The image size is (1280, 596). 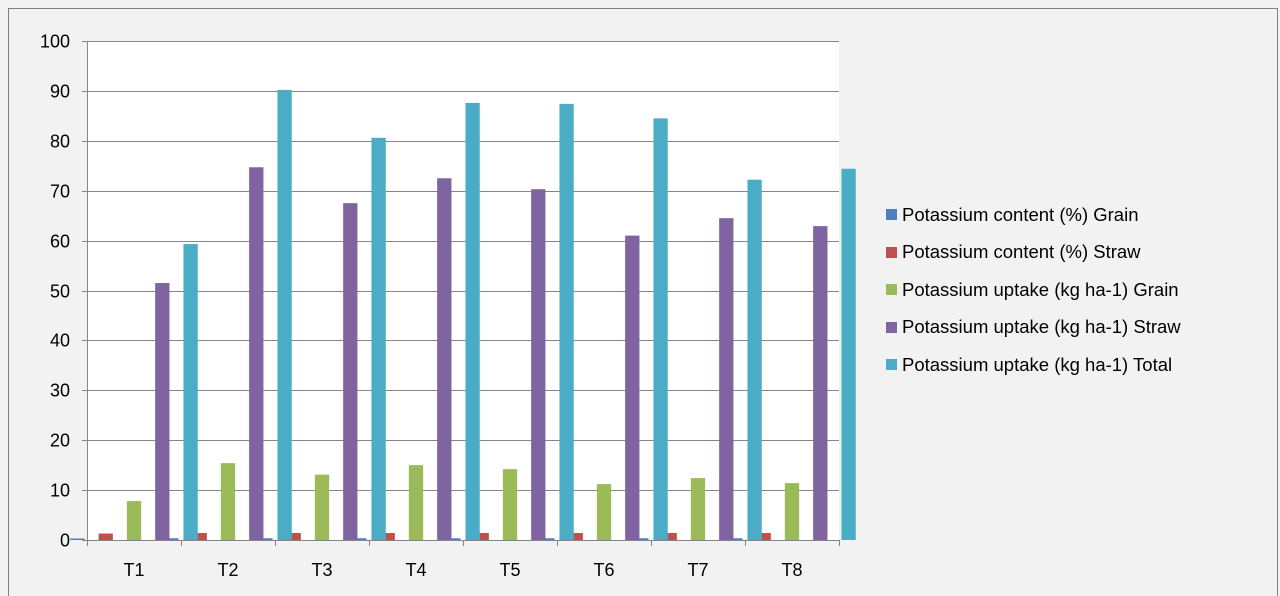 What do you see at coordinates (1021, 252) in the screenshot?
I see `legend-label: Potassium content (%) Straw` at bounding box center [1021, 252].